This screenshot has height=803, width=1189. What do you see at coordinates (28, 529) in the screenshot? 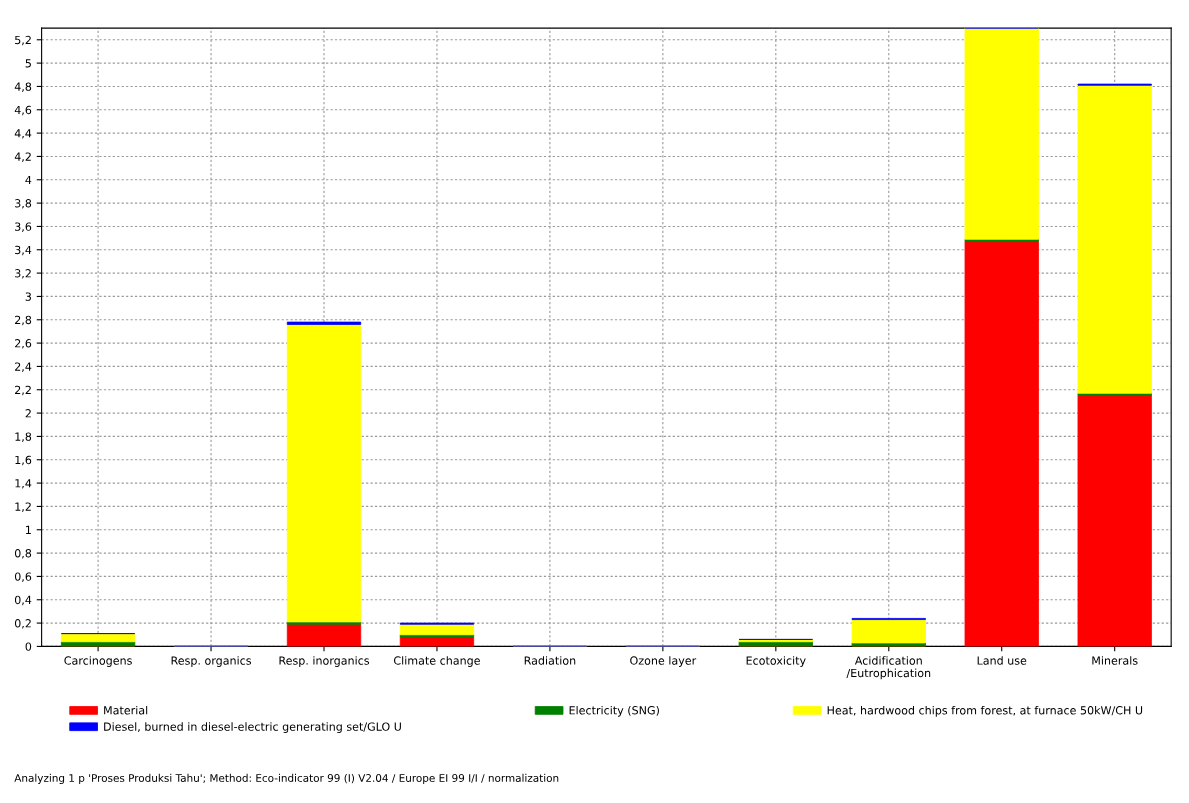
I see `y-tick-label: 1` at bounding box center [28, 529].